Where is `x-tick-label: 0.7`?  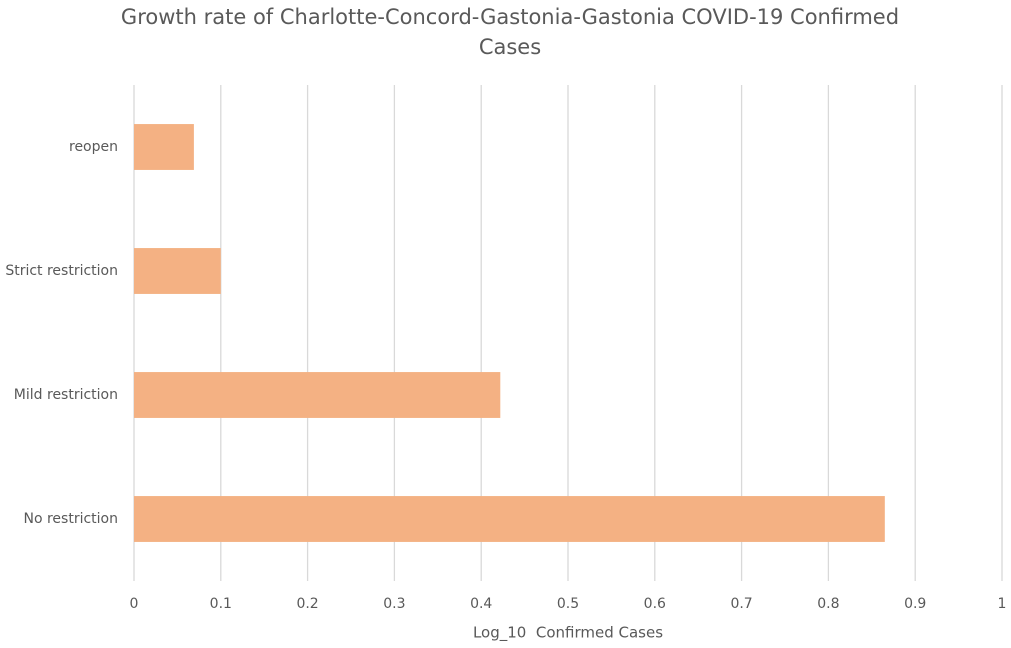 x-tick-label: 0.7 is located at coordinates (741, 604).